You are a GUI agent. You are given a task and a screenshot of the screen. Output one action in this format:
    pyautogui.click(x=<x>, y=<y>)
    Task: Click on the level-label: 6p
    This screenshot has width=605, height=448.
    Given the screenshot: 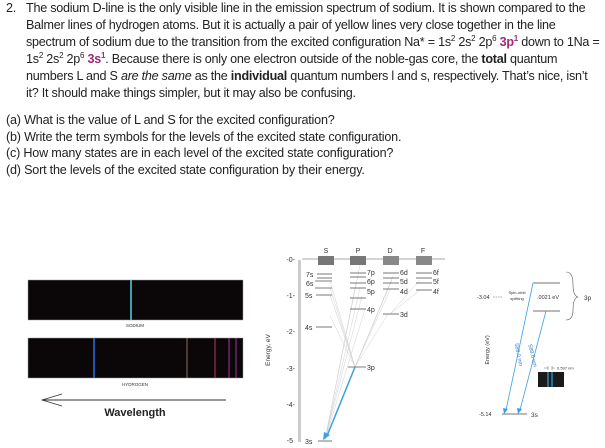 What is the action you would take?
    pyautogui.click(x=371, y=282)
    